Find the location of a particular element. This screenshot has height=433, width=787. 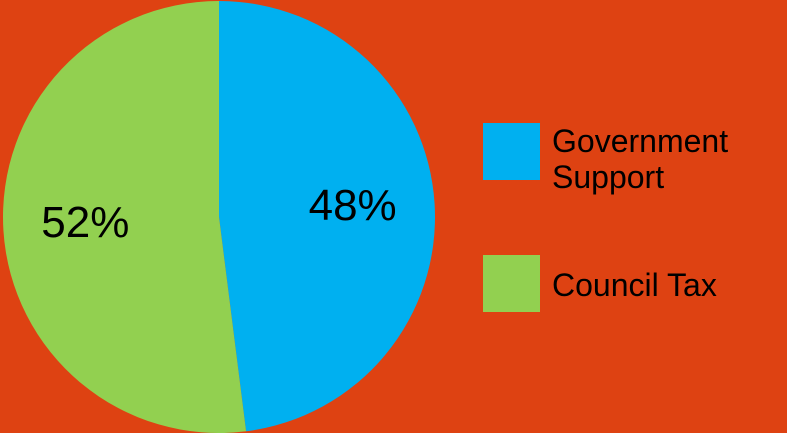

data-label-council-tax: 52% is located at coordinates (85, 222).